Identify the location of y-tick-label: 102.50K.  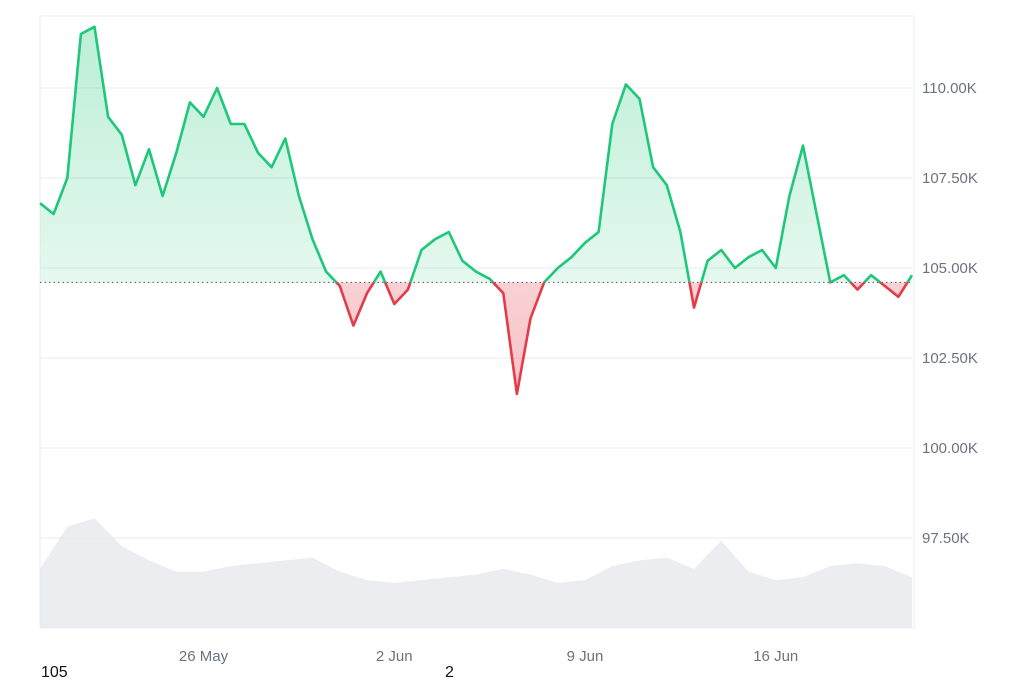
(950, 358).